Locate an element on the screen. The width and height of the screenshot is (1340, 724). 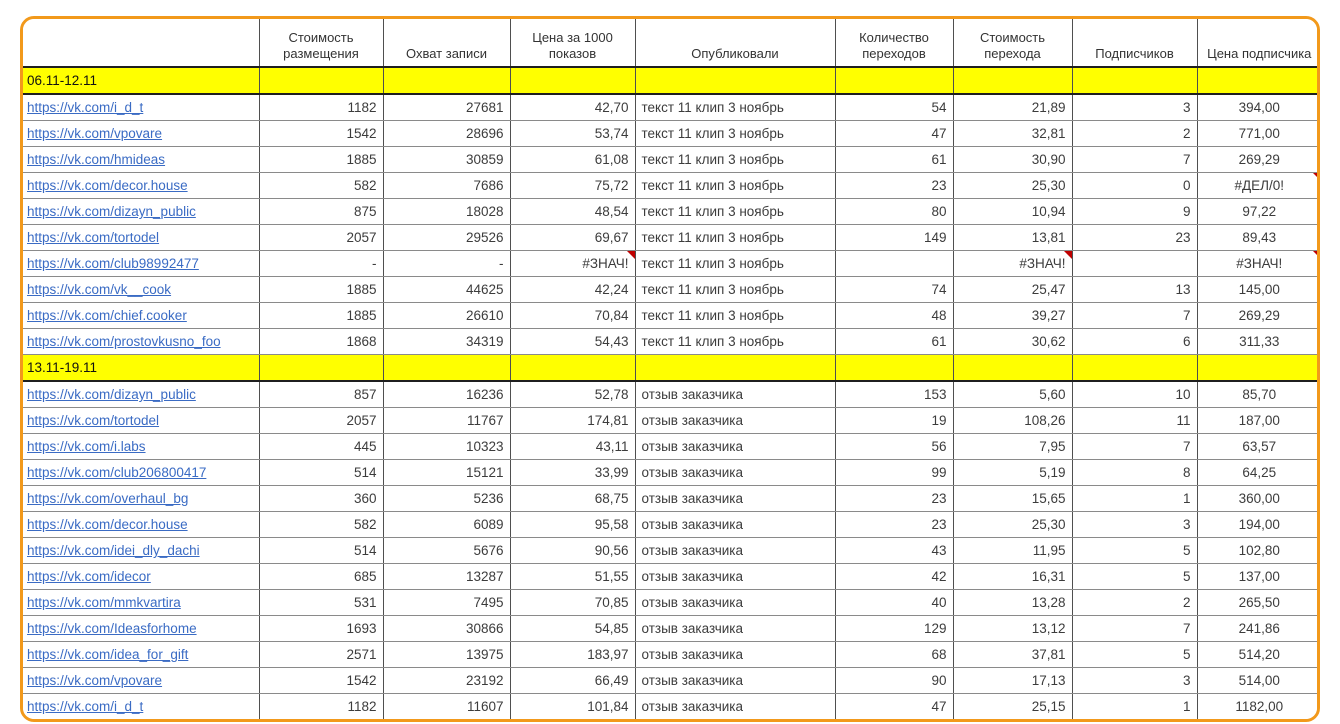
cell-subscribers: 1 is located at coordinates (1134, 706).